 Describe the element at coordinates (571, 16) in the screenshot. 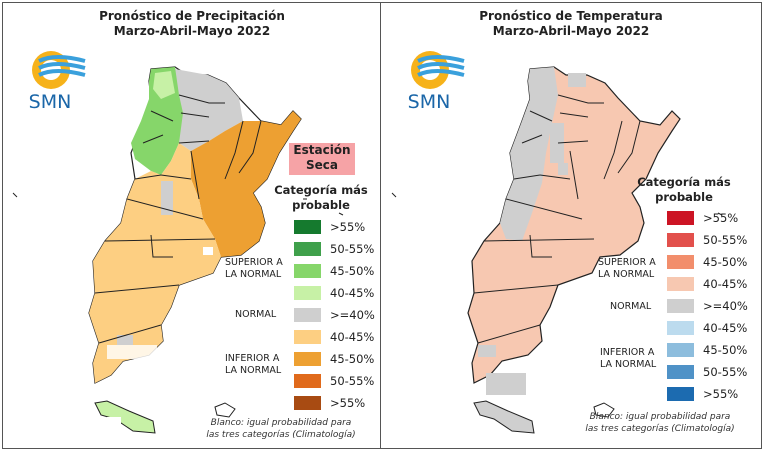

I see `temp-title: Pronóstico de Temperatura` at that location.